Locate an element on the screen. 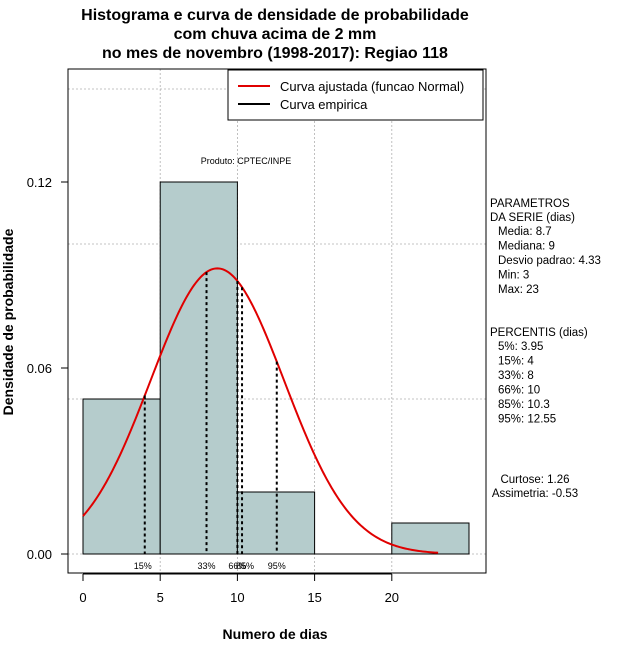 The height and width of the screenshot is (660, 640). legend-label: Curva empirica is located at coordinates (324, 104).